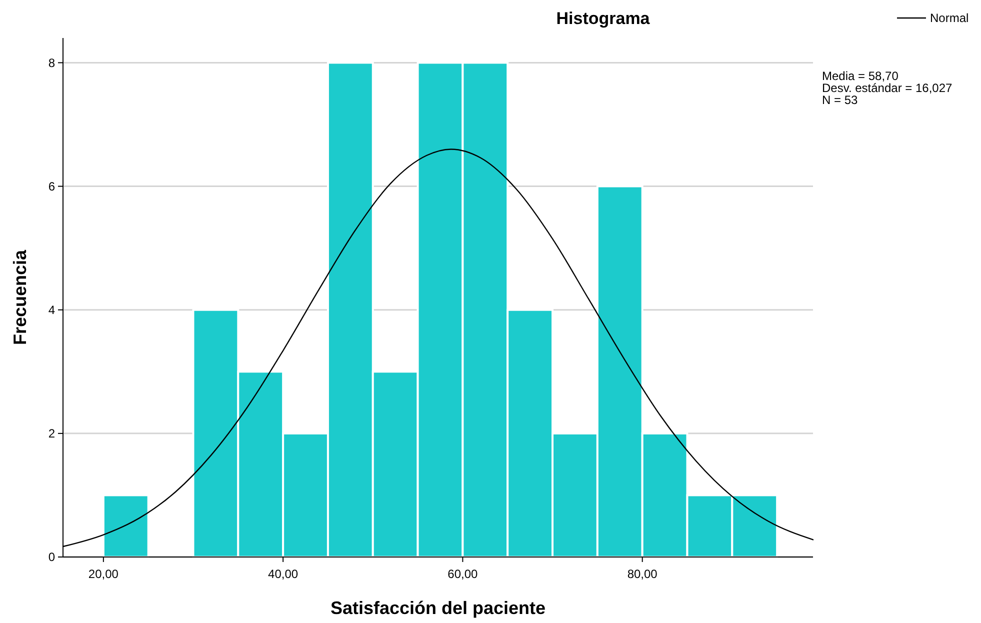 The image size is (981, 623). I want to click on x-tick-label: 20,00, so click(103, 574).